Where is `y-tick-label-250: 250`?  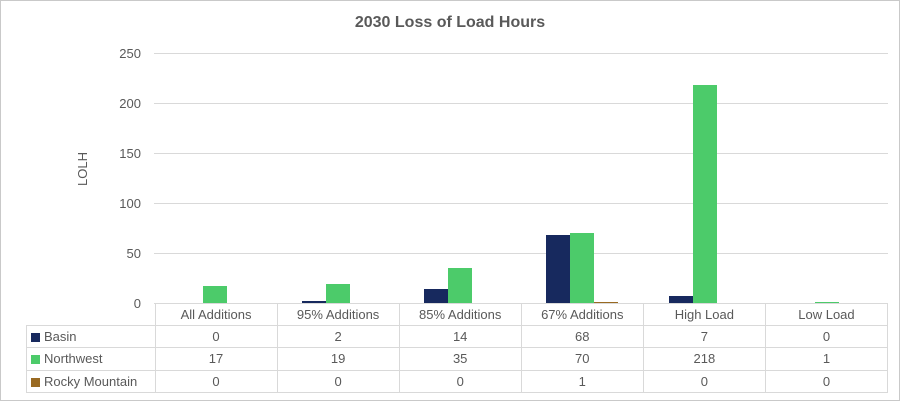 y-tick-label-250: 250 is located at coordinates (130, 53).